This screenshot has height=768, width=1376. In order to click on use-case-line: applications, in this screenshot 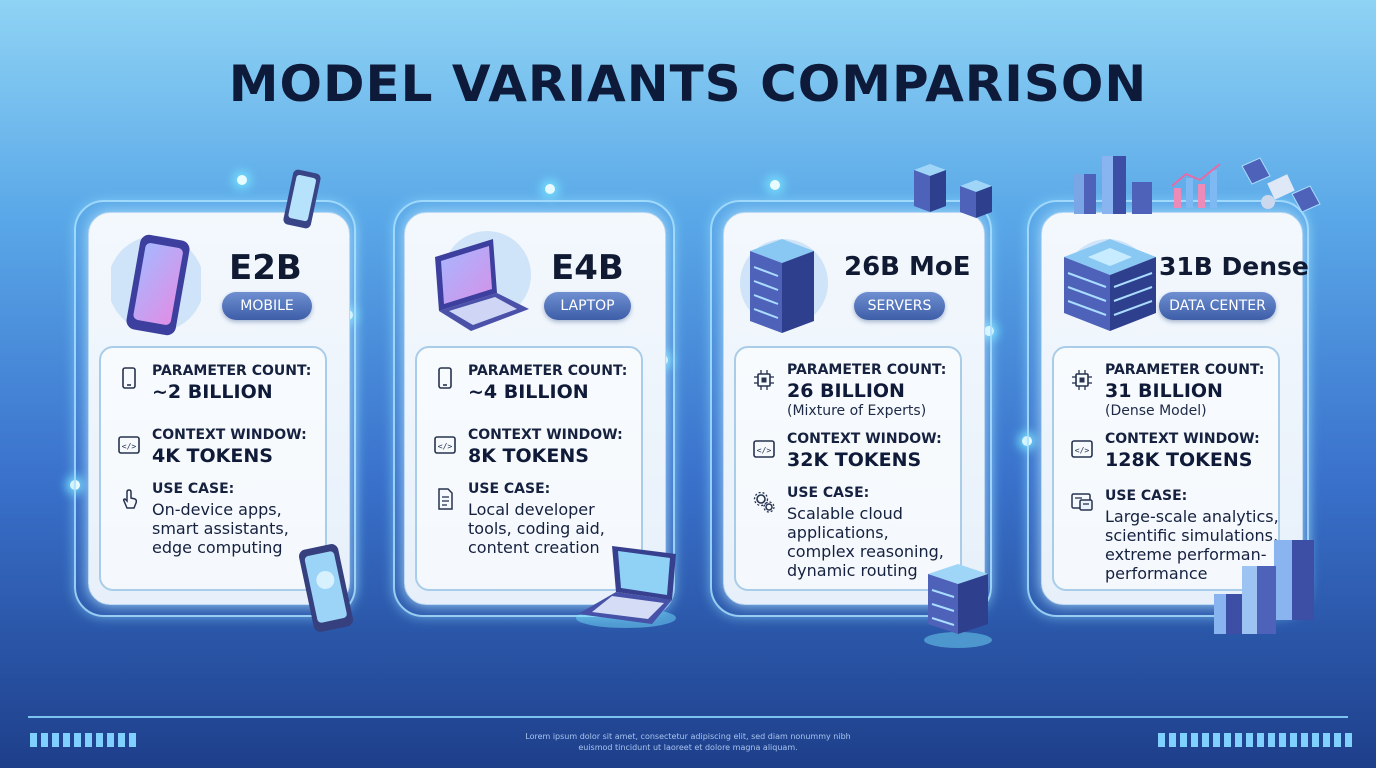, I will do `click(838, 532)`.